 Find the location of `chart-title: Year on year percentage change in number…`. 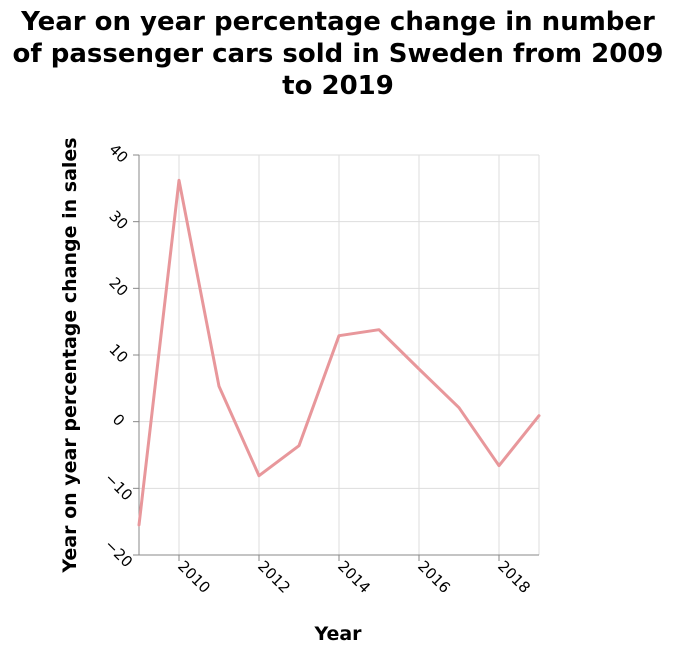

chart-title: Year on year percentage change in number… is located at coordinates (338, 54).